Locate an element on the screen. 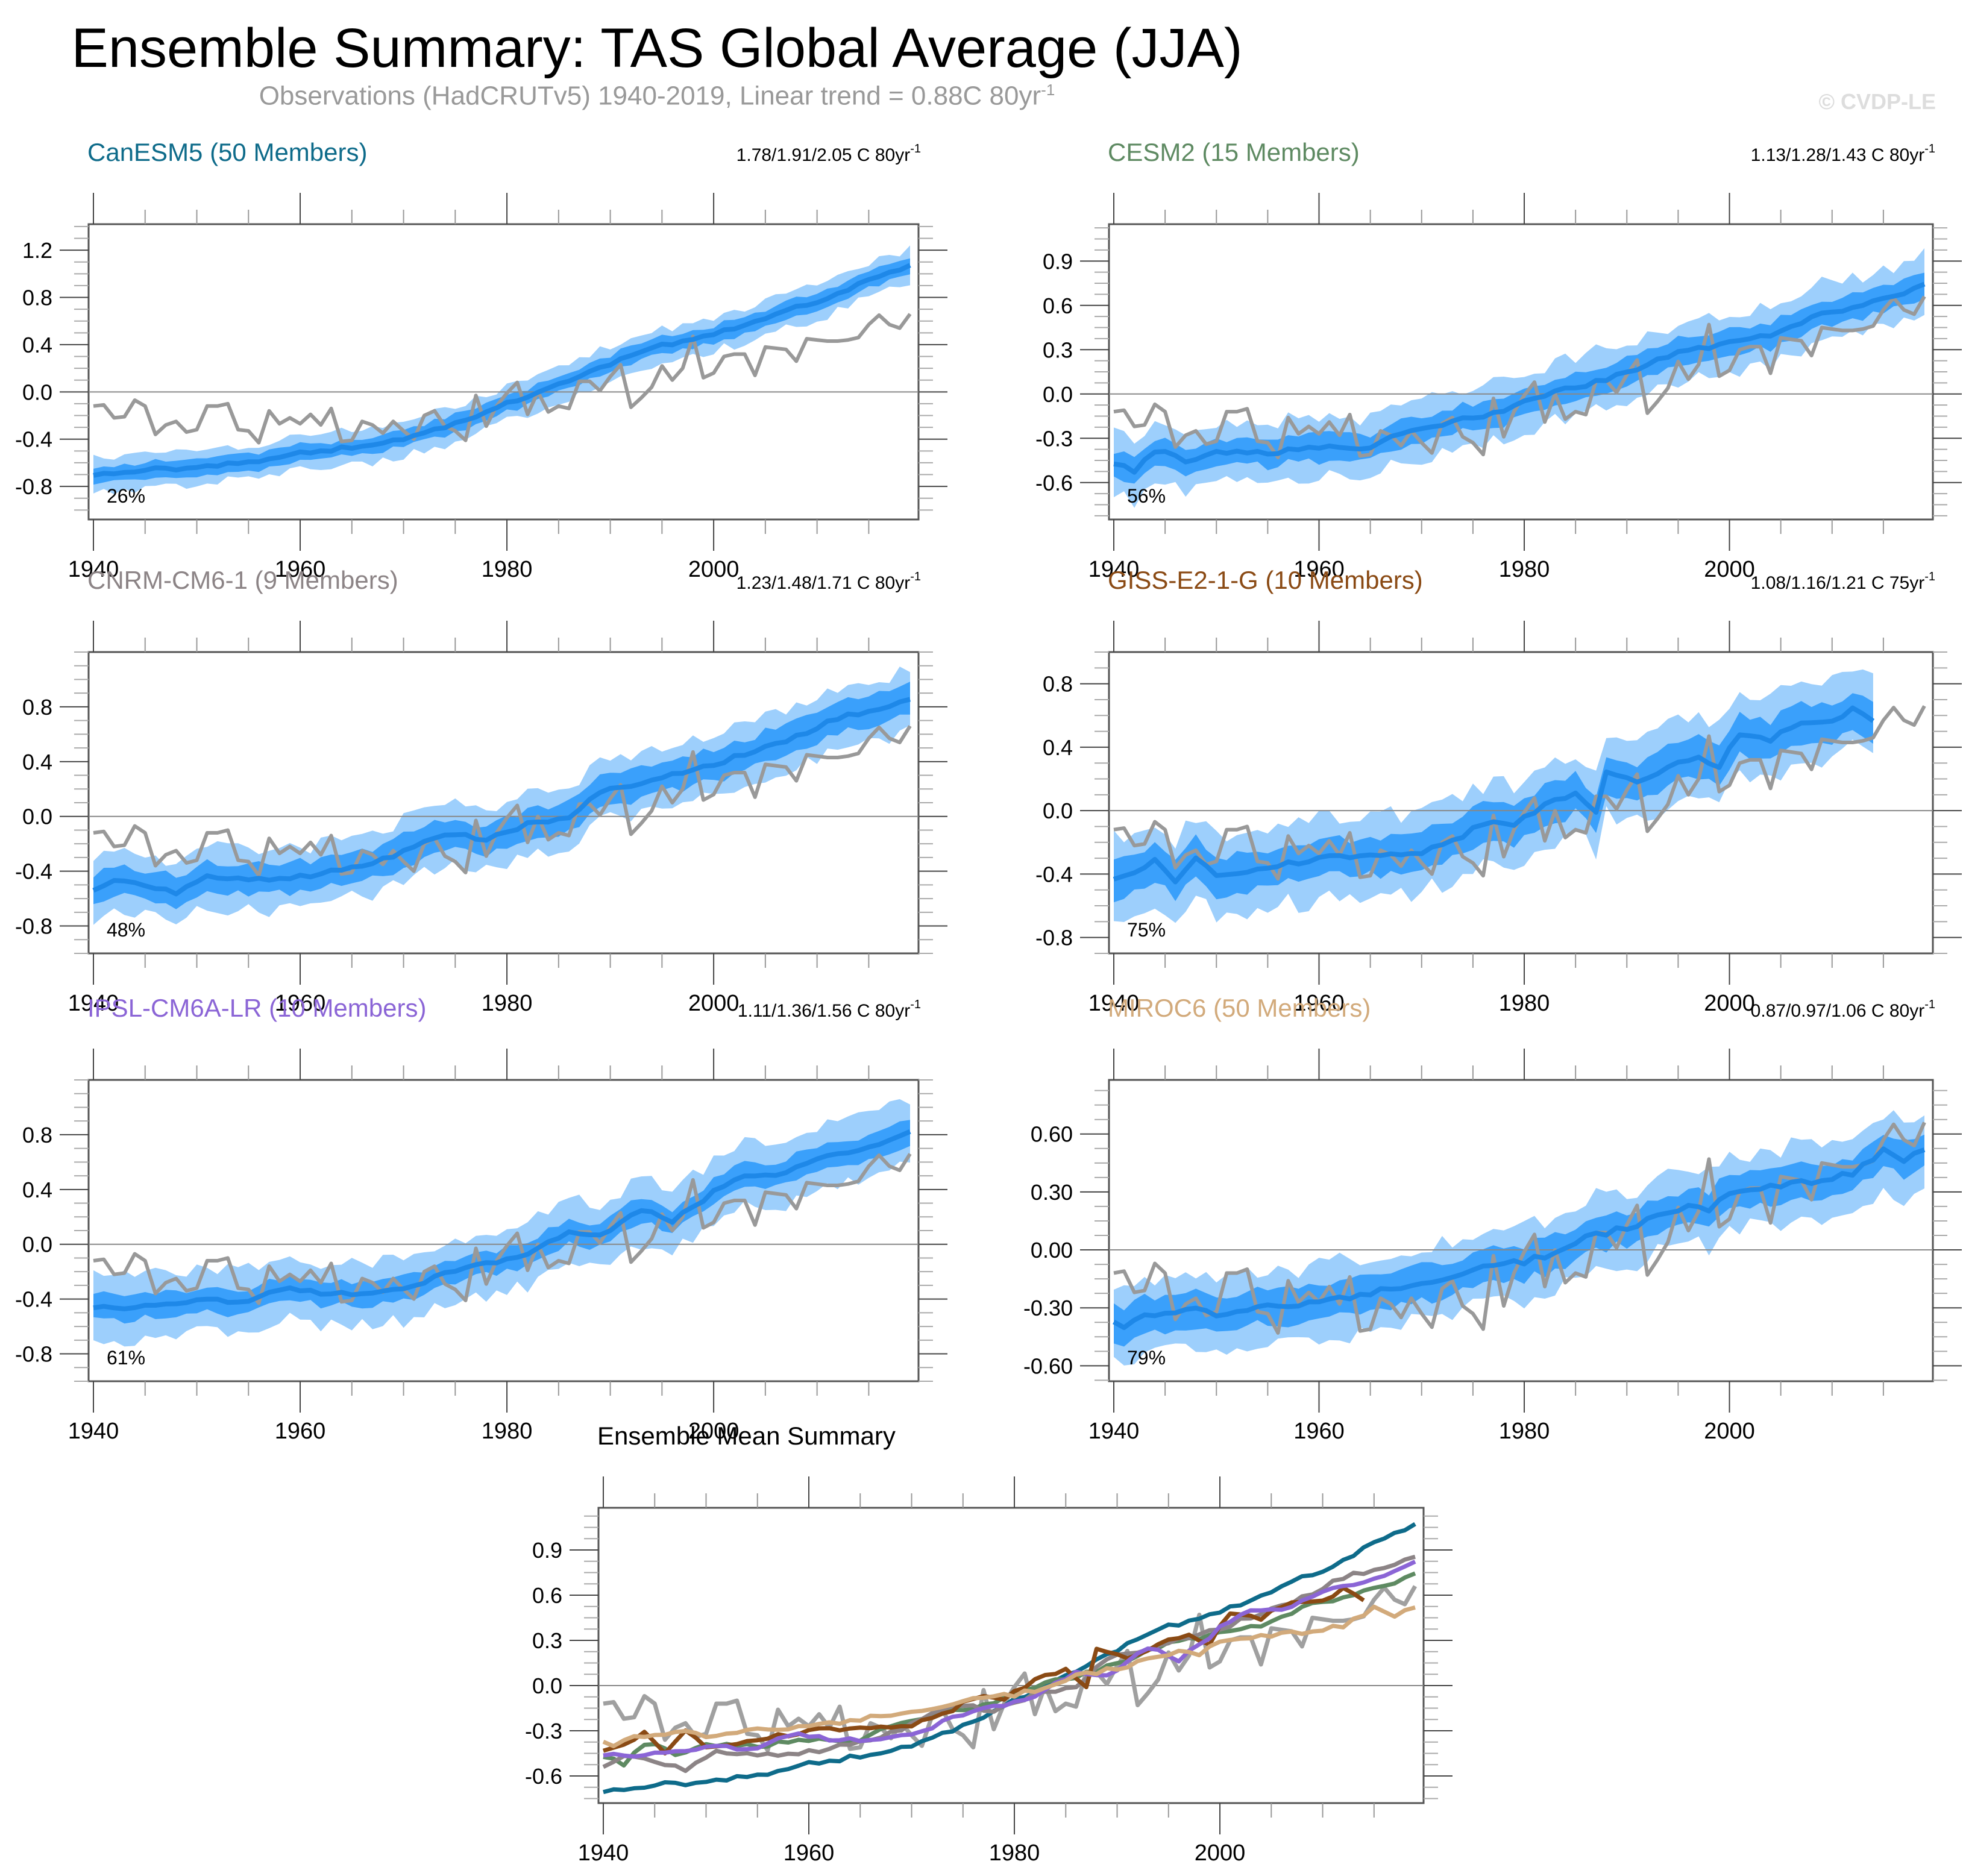 This screenshot has height=1876, width=1963. subtitle-superscript: -1 is located at coordinates (1048, 90).